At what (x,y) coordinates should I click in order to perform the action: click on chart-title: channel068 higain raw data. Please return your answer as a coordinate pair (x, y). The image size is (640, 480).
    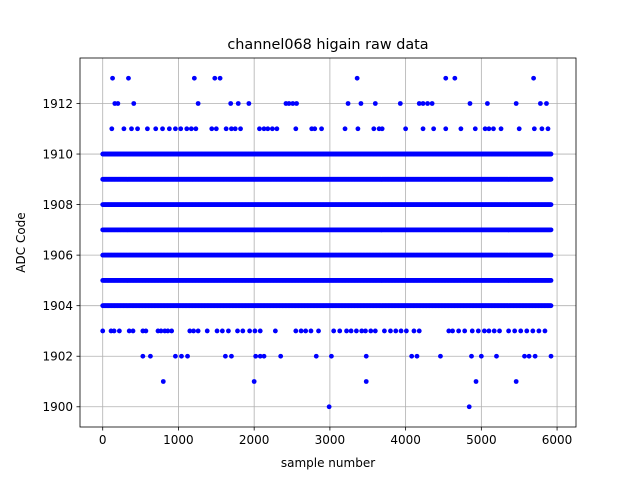
    Looking at the image, I should click on (327, 45).